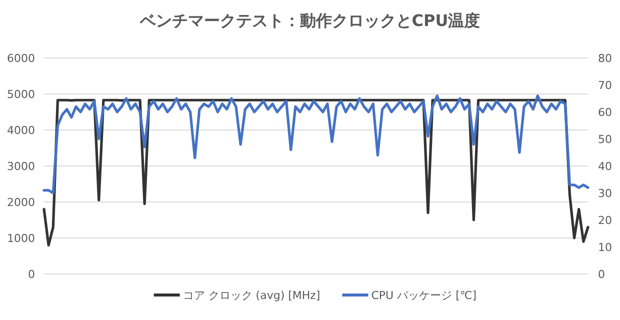 Image resolution: width=620 pixels, height=320 pixels. What do you see at coordinates (21, 166) in the screenshot?
I see `y-tick-label: 3000` at bounding box center [21, 166].